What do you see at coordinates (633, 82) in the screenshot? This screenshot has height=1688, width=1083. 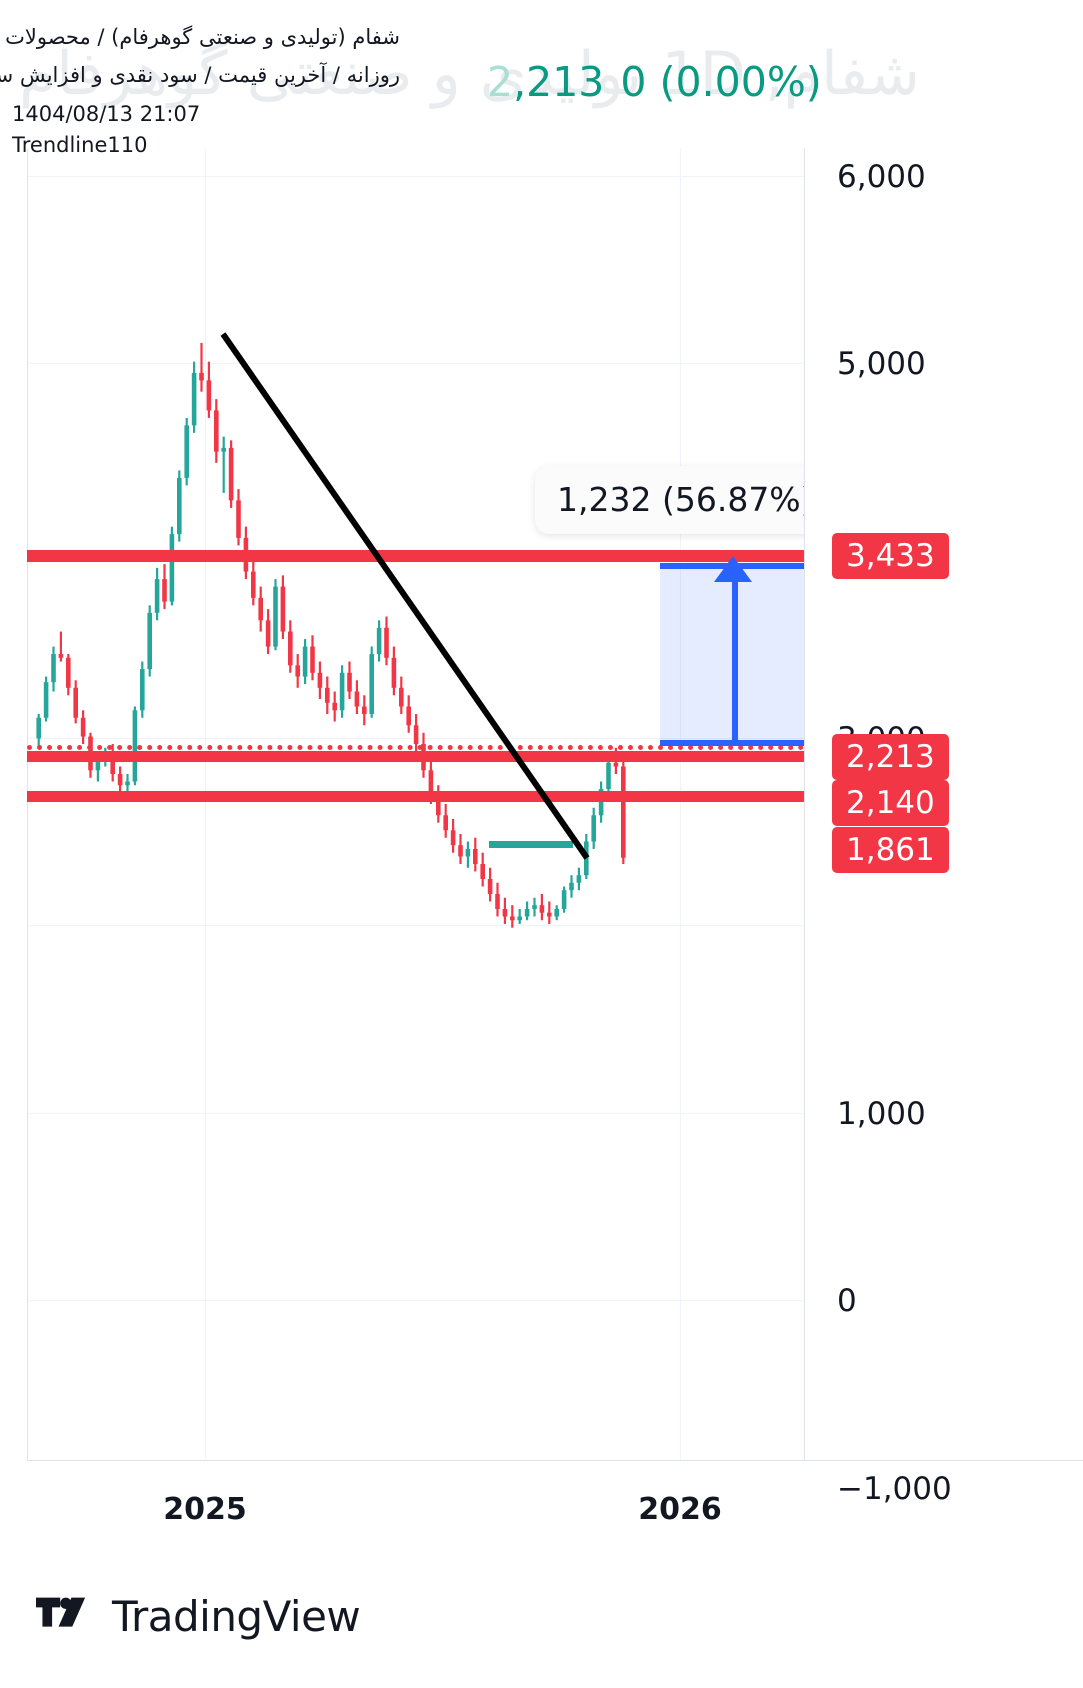 I see `change-absolute: 0` at bounding box center [633, 82].